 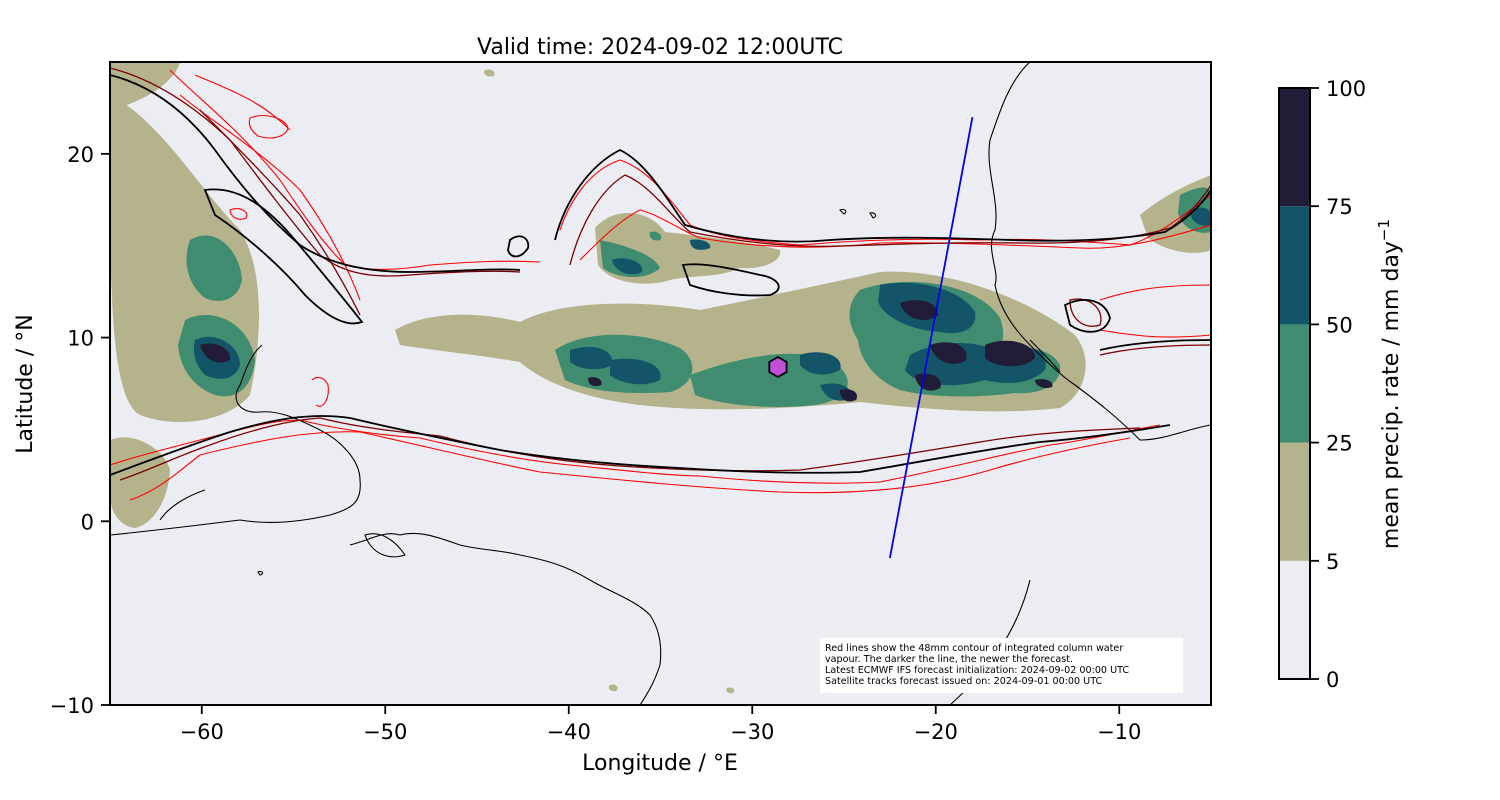 What do you see at coordinates (569, 732) in the screenshot?
I see `x-tick-label: −40` at bounding box center [569, 732].